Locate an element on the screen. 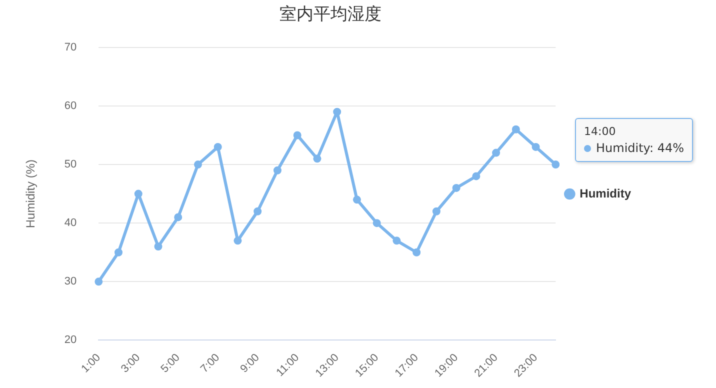 Image resolution: width=716 pixels, height=388 pixels. tooltip-box: 14:00 Humidity: 44% is located at coordinates (634, 140).